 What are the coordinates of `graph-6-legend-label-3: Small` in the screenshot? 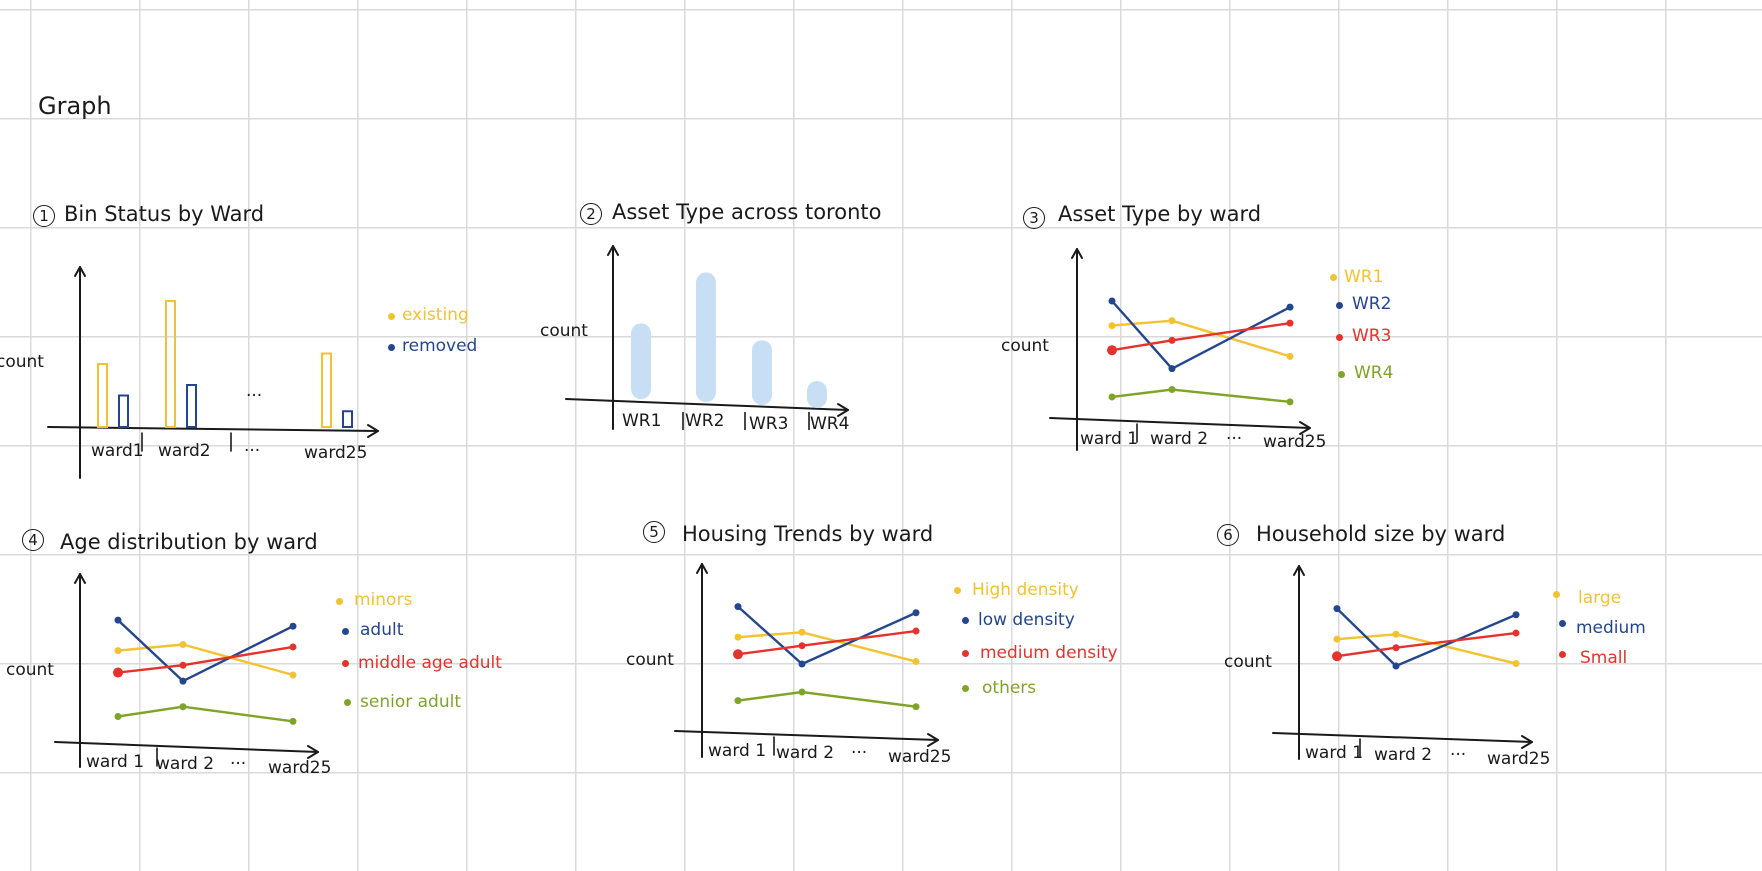 It's located at (1604, 658).